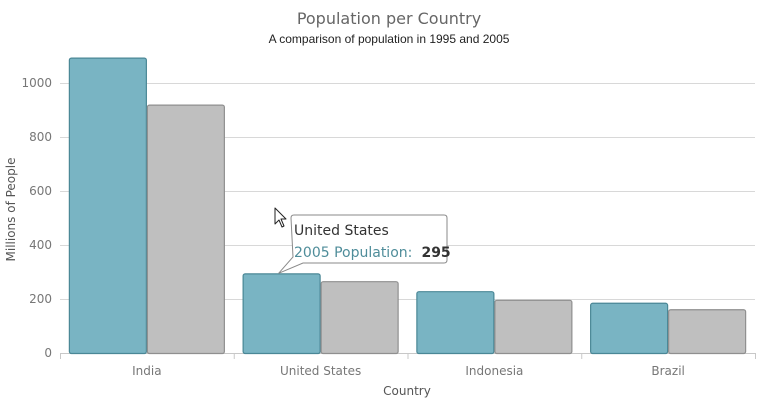 This screenshot has width=761, height=401. I want to click on x-axis-tick-labels: India United States Indonesia Brazil, so click(408, 371).